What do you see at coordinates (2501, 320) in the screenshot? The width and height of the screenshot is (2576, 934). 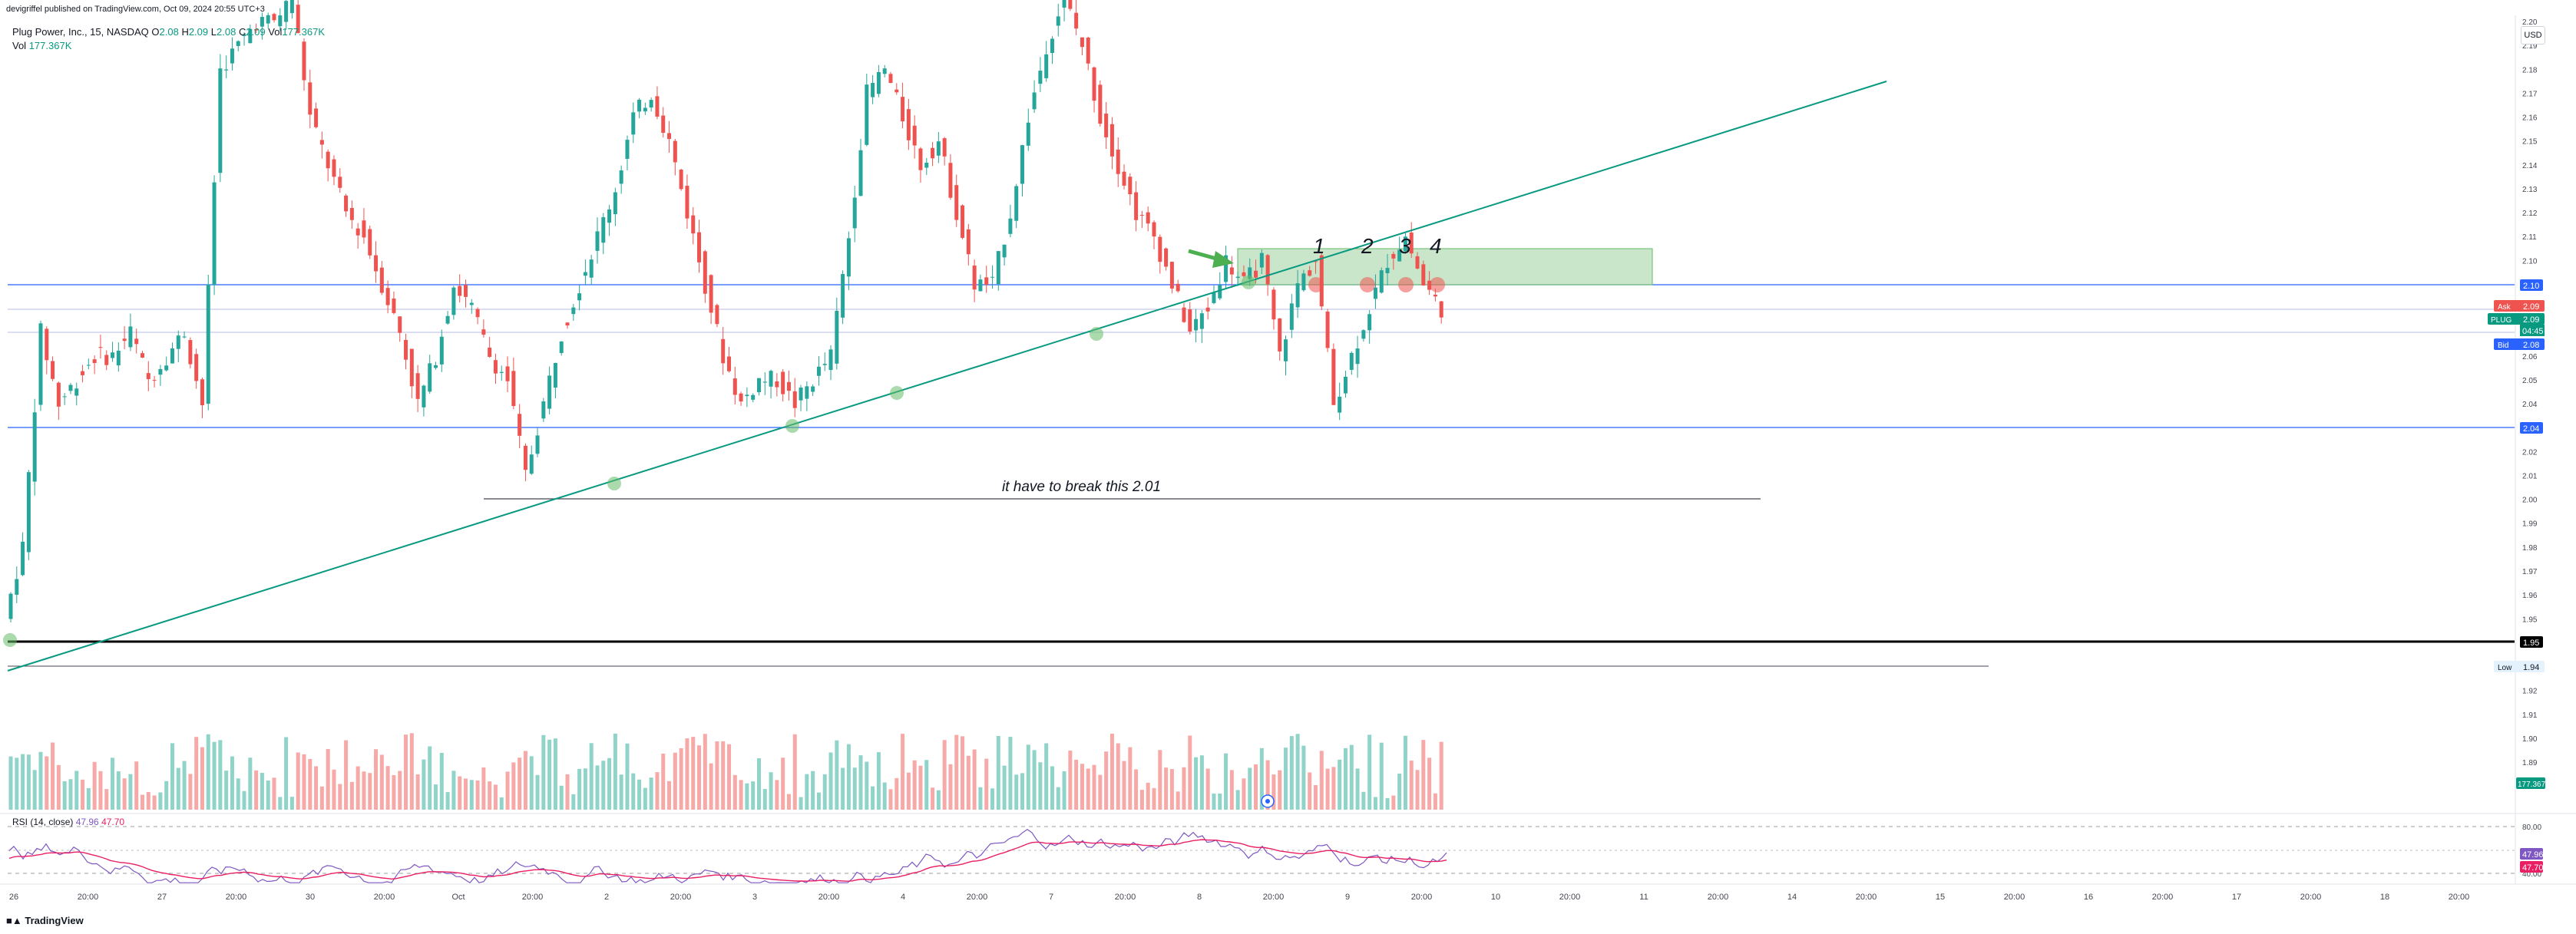 I see `badge-symbol-label: PLUG` at bounding box center [2501, 320].